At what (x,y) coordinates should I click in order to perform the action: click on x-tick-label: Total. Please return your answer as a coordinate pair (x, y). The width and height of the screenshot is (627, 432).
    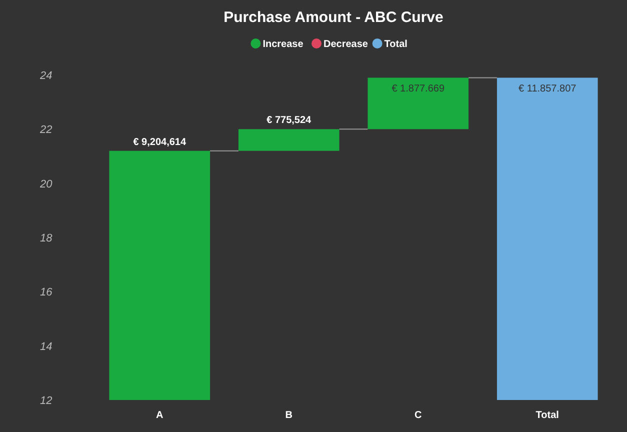
    Looking at the image, I should click on (548, 415).